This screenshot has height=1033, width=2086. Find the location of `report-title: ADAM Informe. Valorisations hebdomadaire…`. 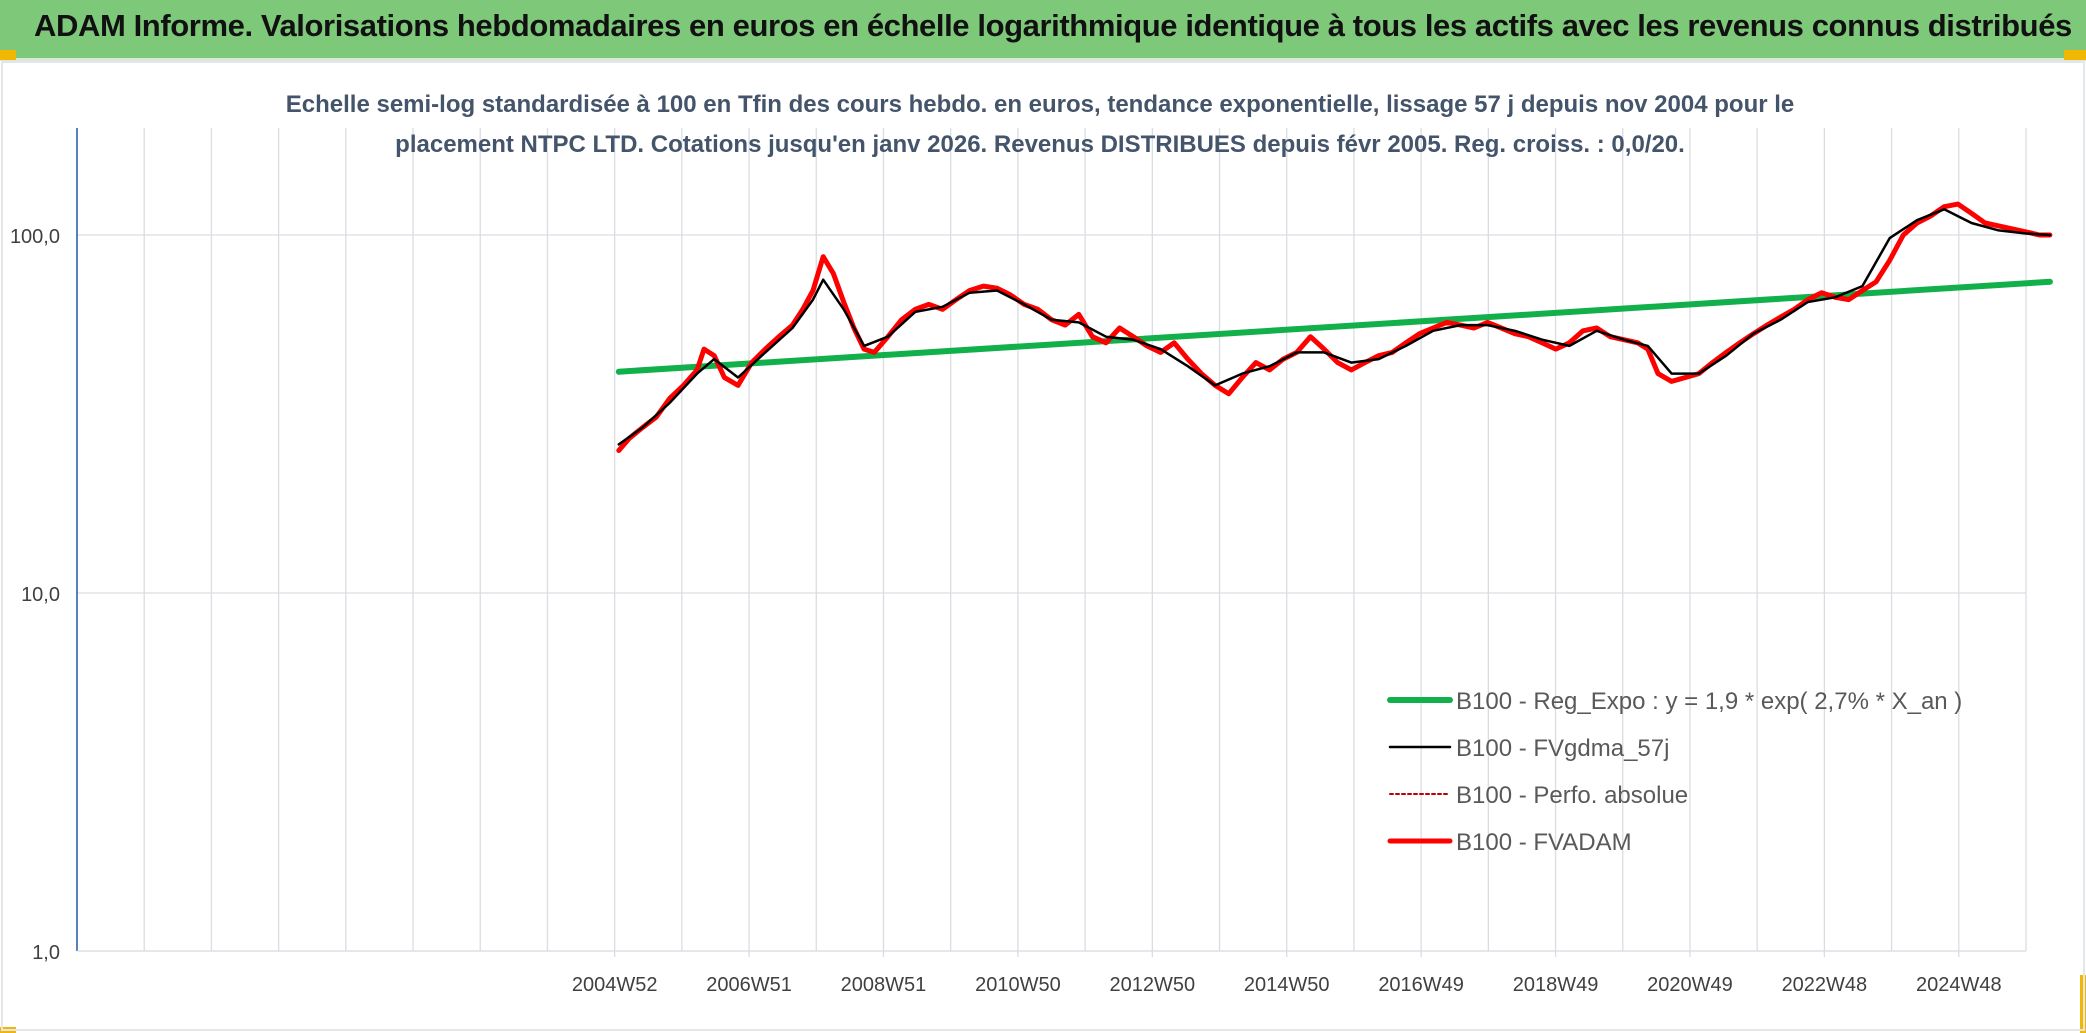

report-title: ADAM Informe. Valorisations hebdomadaire… is located at coordinates (1053, 25).